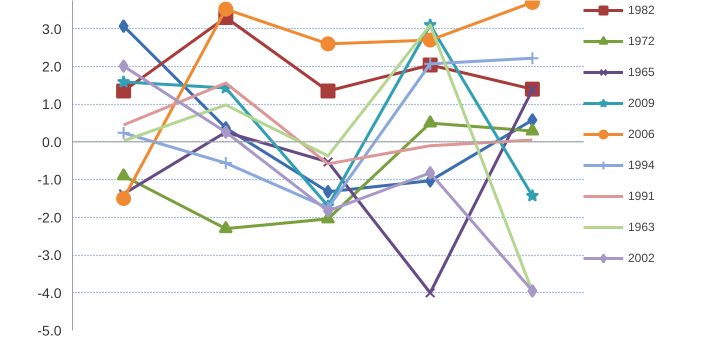  Describe the element at coordinates (641, 258) in the screenshot. I see `legend-label: 2002` at that location.